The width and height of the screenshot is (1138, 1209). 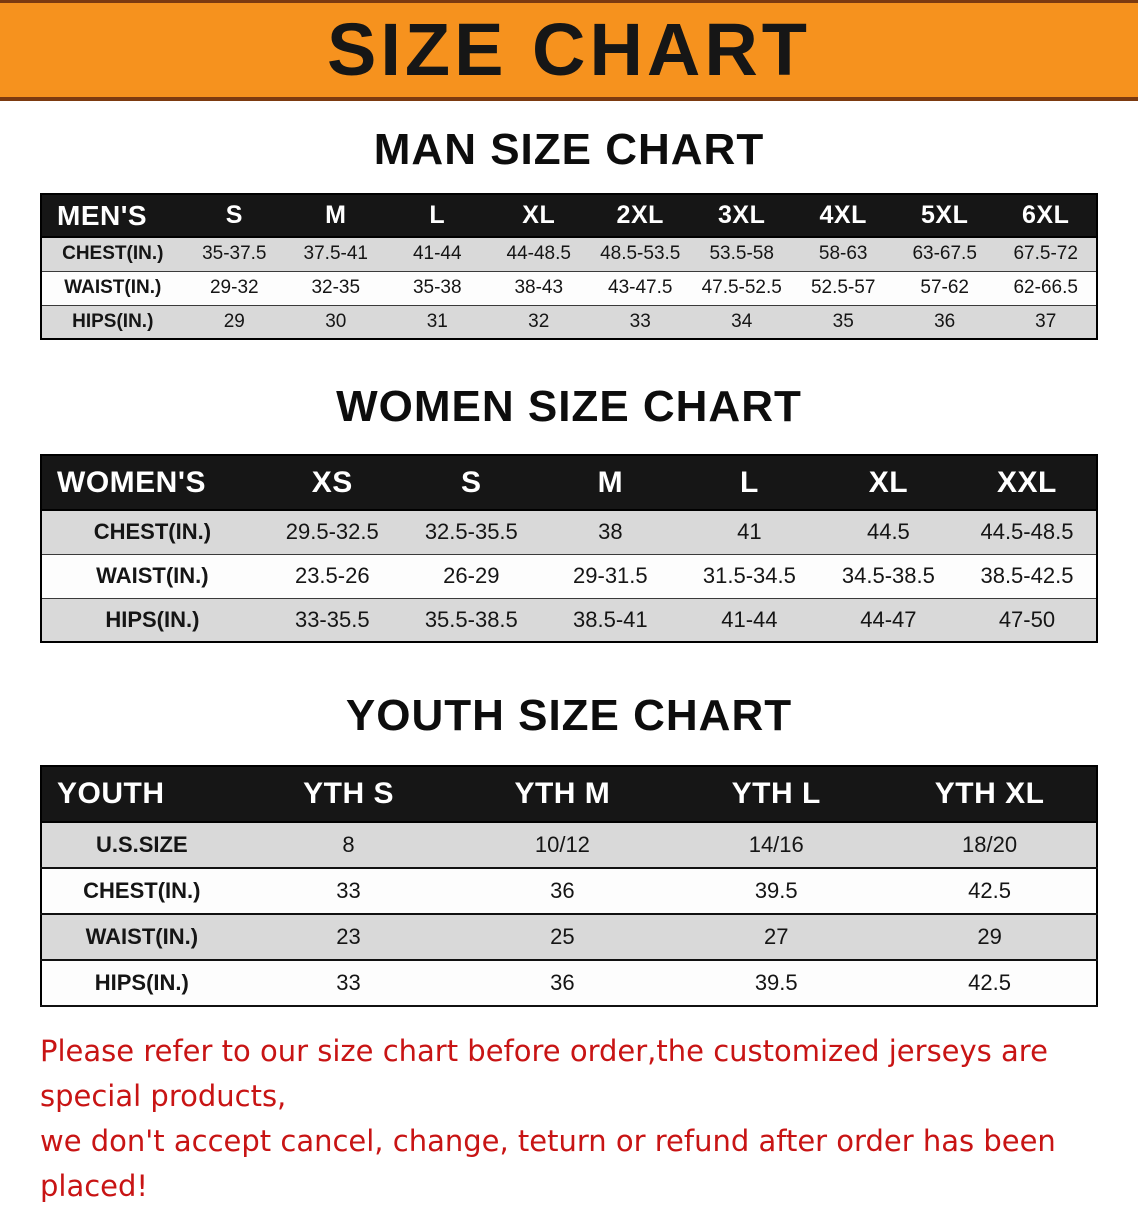 I want to click on size-value: 63-67.5, so click(x=944, y=254).